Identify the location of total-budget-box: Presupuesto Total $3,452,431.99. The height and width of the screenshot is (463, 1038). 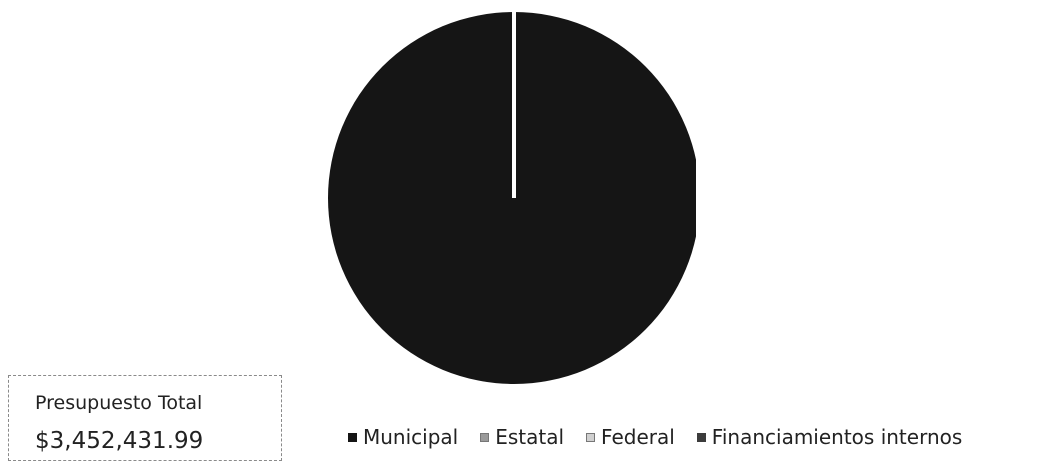
(145, 418).